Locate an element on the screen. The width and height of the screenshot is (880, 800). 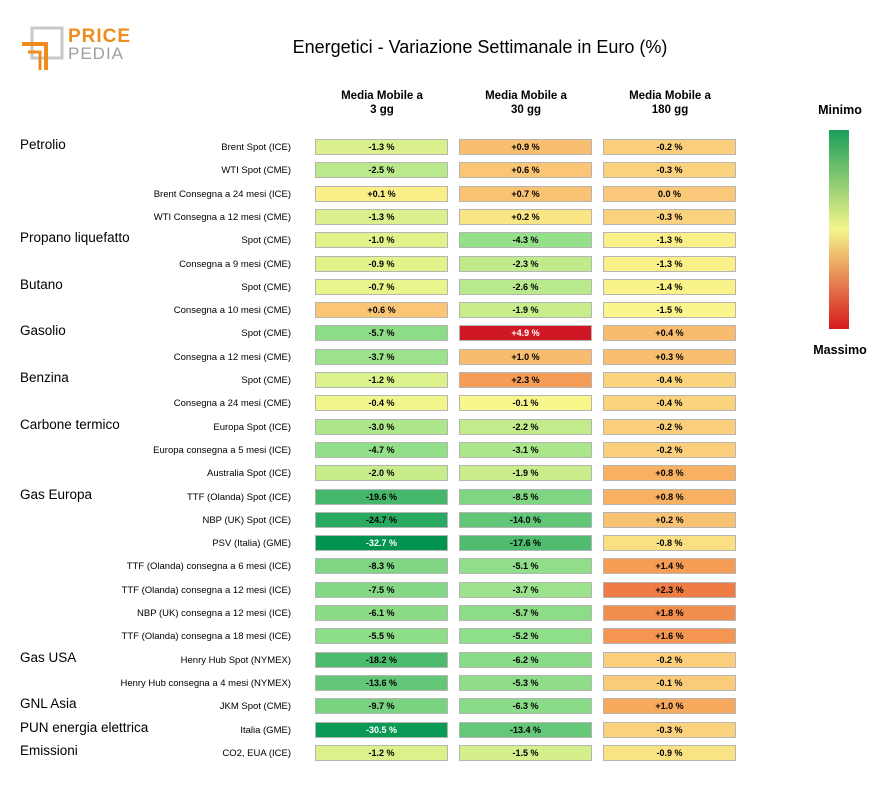
row-label: Brent Consegna a 24 mesi (ICE) is located at coordinates (222, 194).